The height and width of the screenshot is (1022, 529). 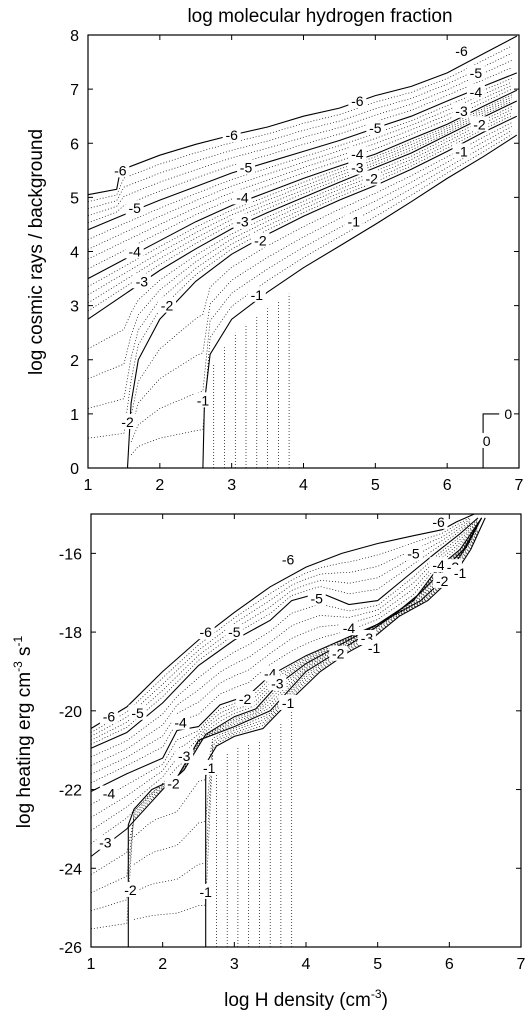 What do you see at coordinates (159, 485) in the screenshot?
I see `top-x-tick-label: 2` at bounding box center [159, 485].